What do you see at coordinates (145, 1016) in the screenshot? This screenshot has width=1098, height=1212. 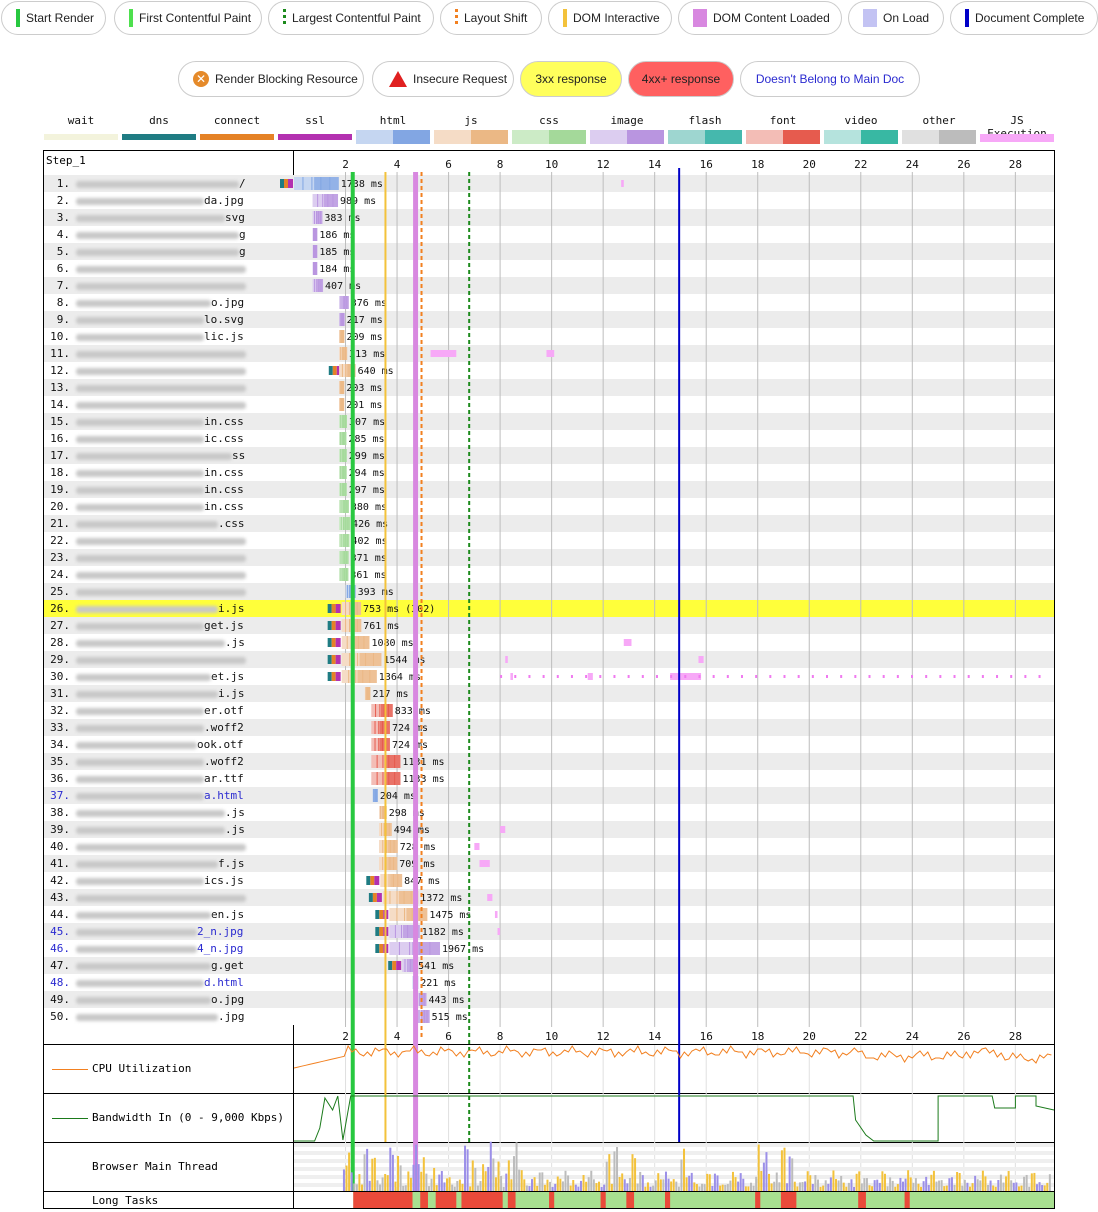 I see `request-label: 50. .jpg` at bounding box center [145, 1016].